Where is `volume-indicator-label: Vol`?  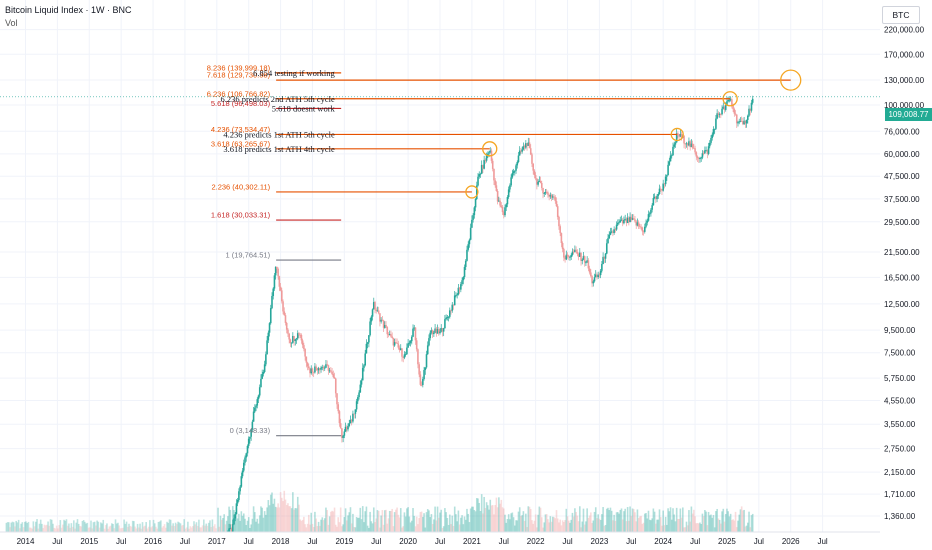
volume-indicator-label: Vol is located at coordinates (11, 23).